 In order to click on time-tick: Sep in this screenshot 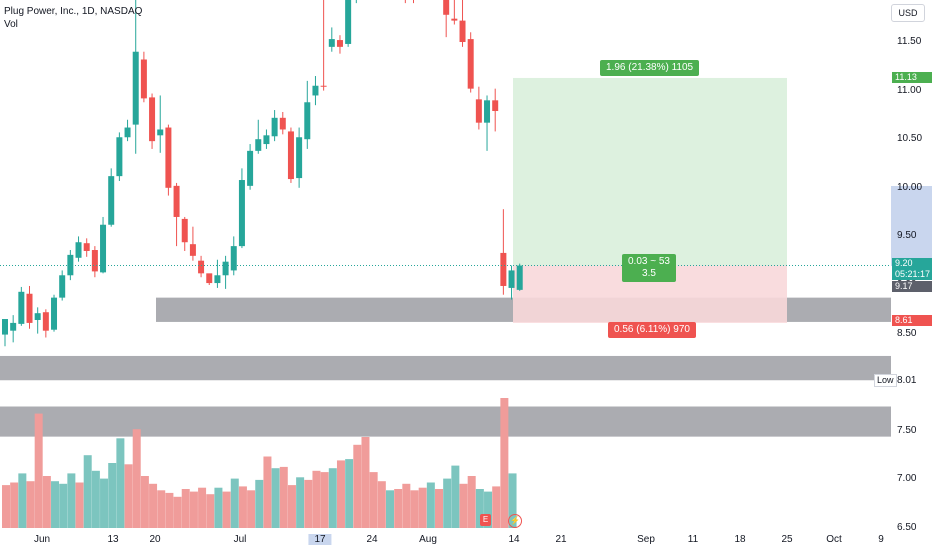, I will do `click(646, 539)`.